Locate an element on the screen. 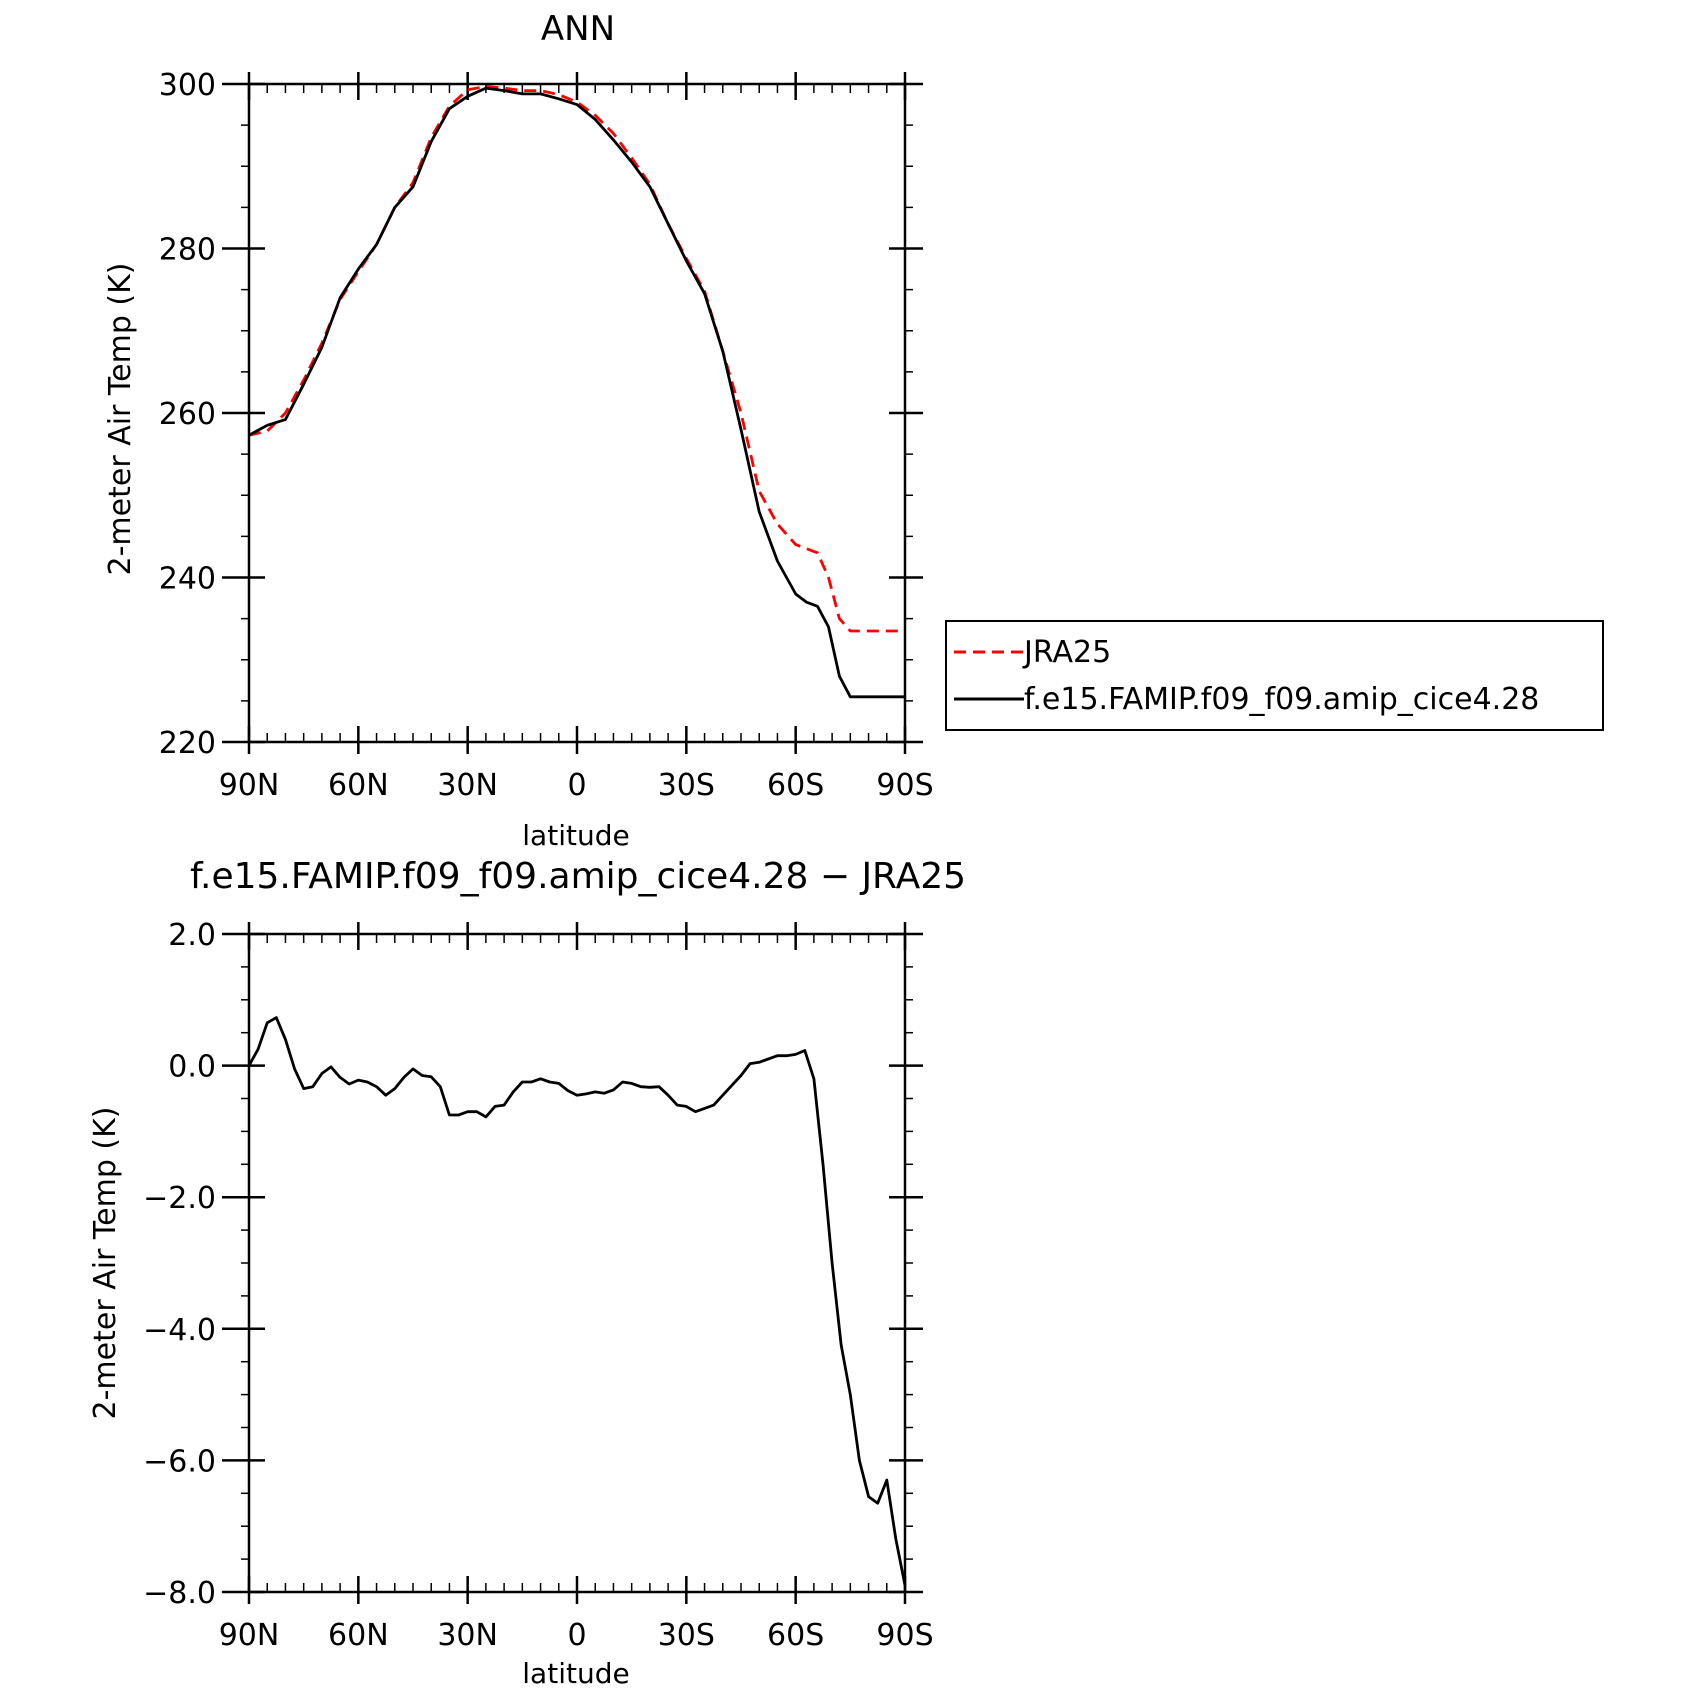  bottom-x-axis-label: latitude is located at coordinates (575, 1673).